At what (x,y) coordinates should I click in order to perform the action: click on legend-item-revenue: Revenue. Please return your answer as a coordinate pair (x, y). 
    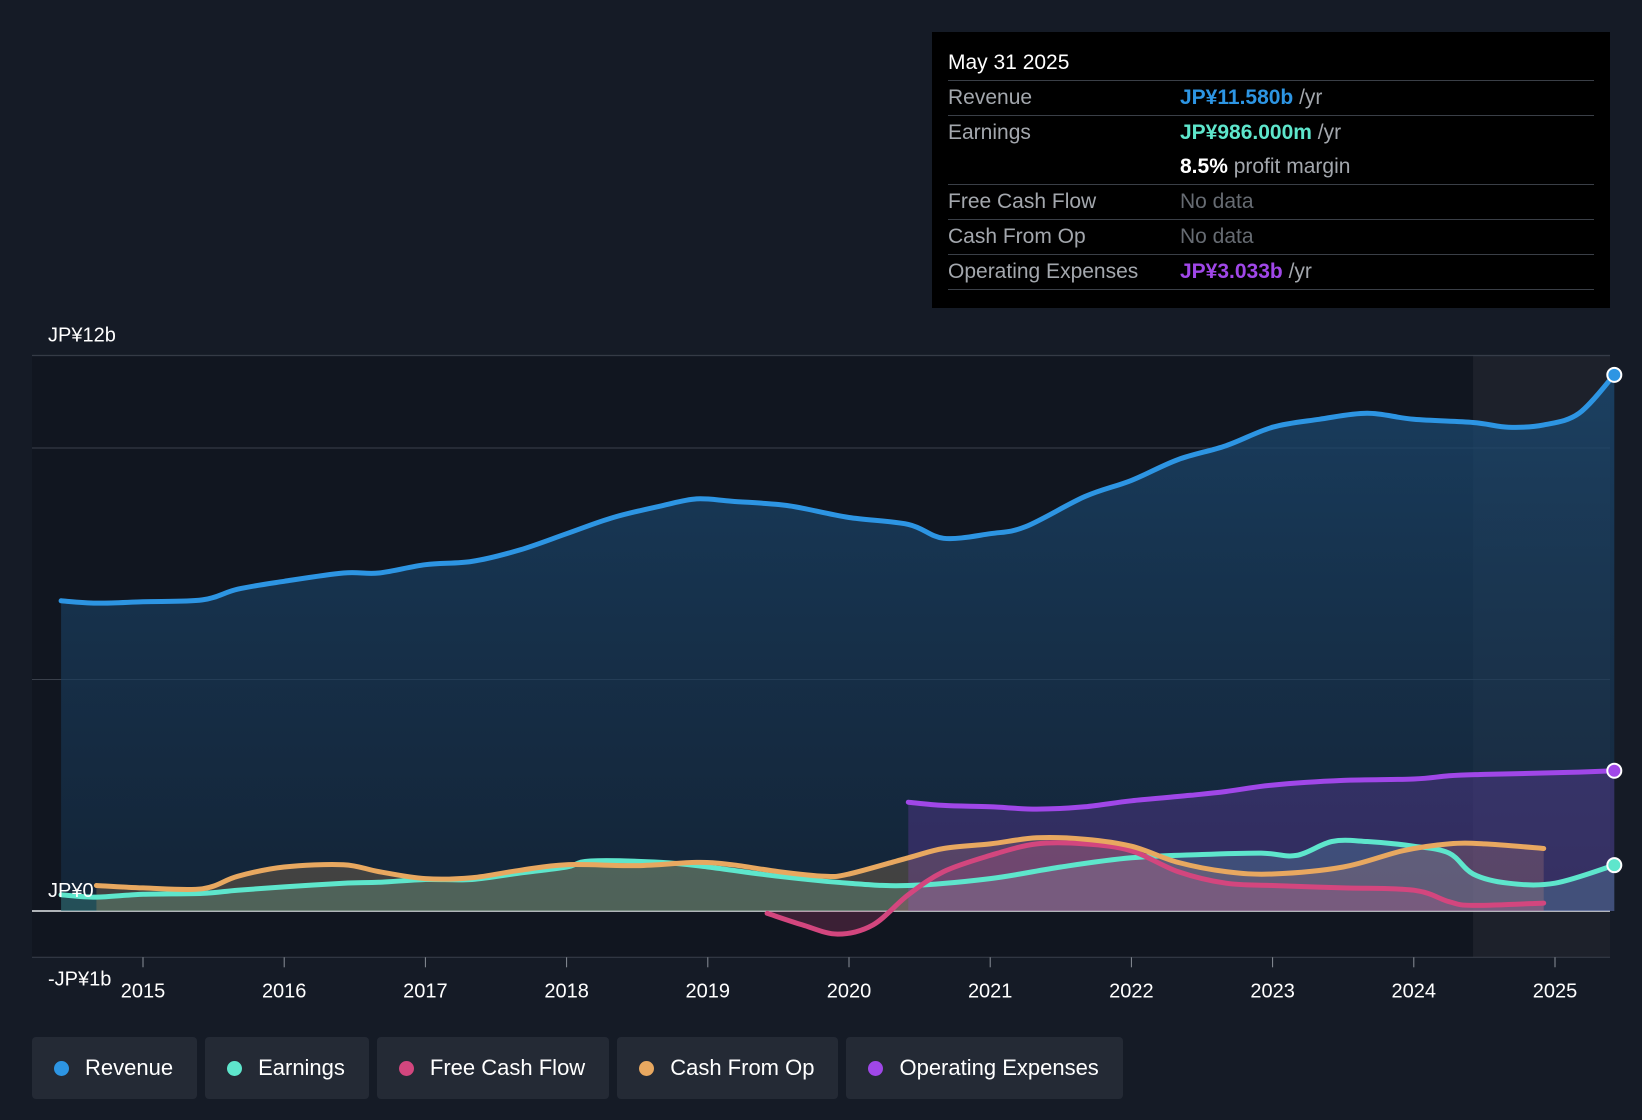
    Looking at the image, I should click on (115, 1068).